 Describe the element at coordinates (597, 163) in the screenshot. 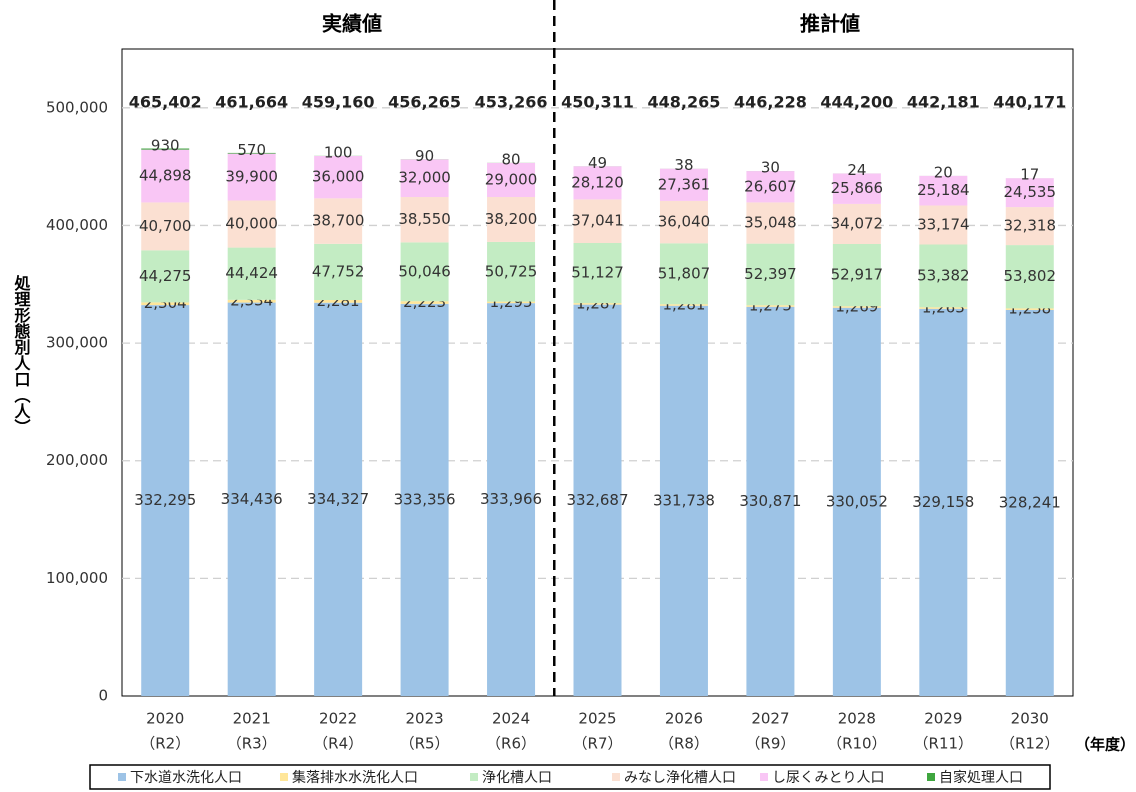

I see `data-label: 49` at that location.